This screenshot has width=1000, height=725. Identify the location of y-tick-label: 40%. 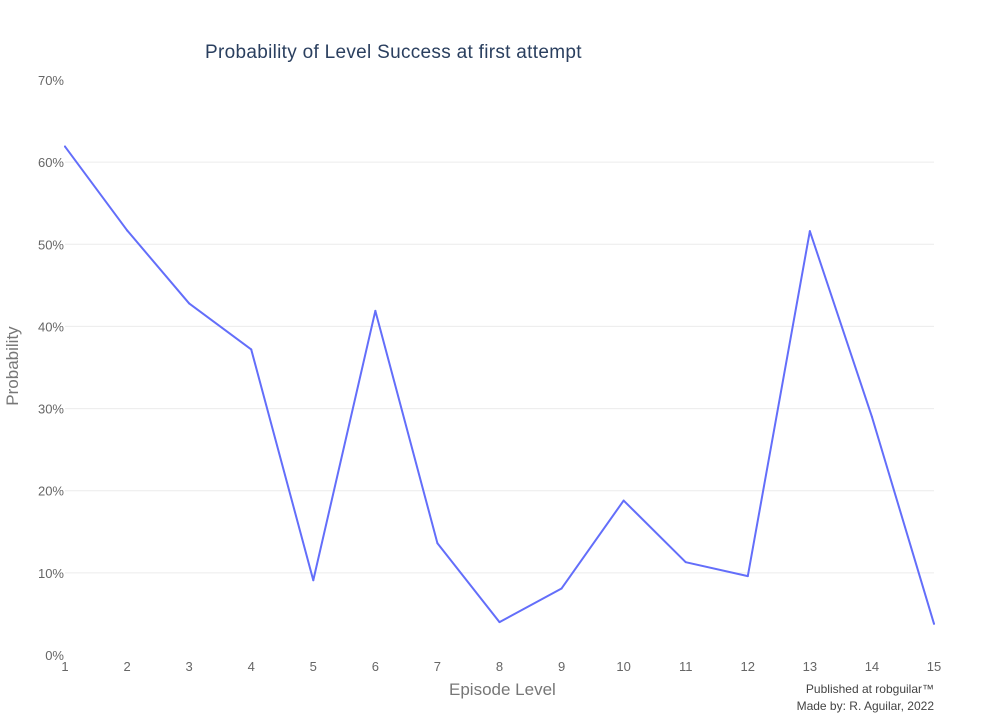
(51, 326).